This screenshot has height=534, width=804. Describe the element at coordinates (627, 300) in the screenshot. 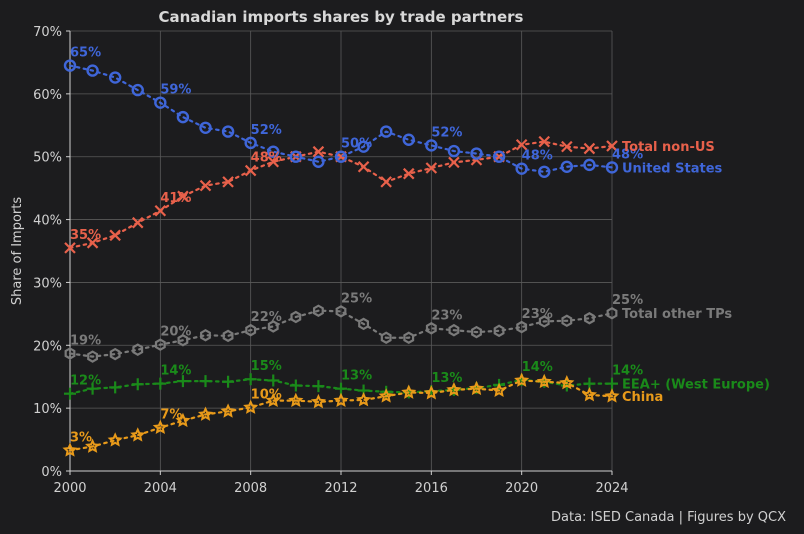

I see `data-label: 25%` at that location.